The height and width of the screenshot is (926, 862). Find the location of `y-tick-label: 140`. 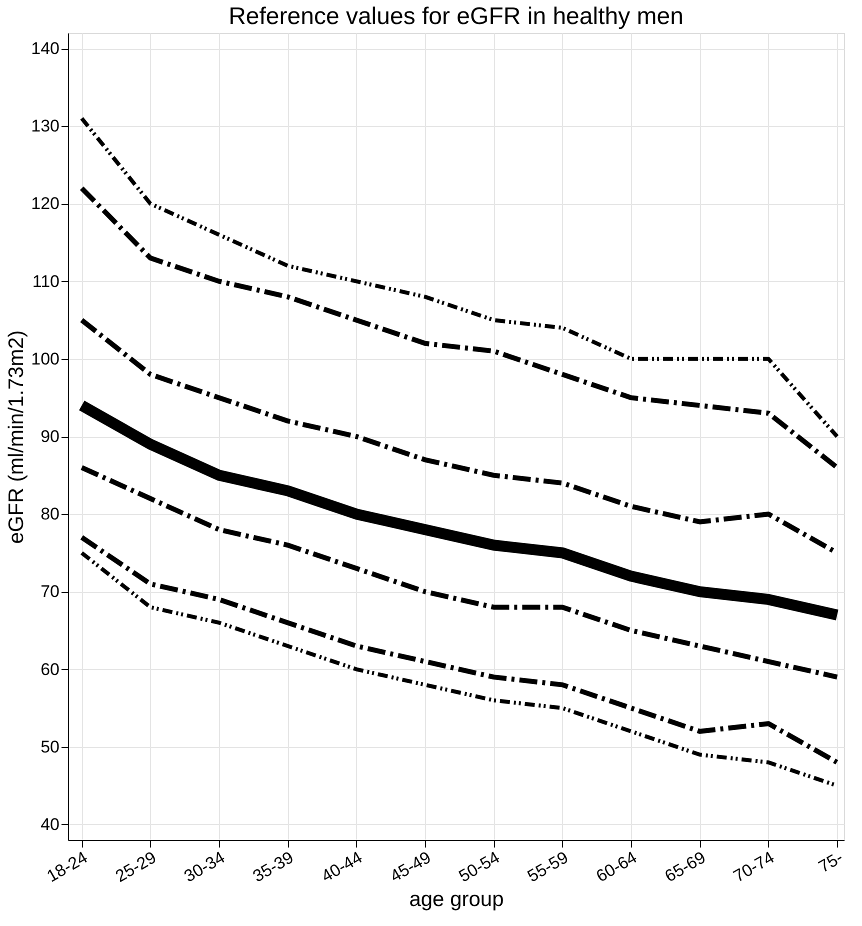

y-tick-label: 140 is located at coordinates (45, 48).